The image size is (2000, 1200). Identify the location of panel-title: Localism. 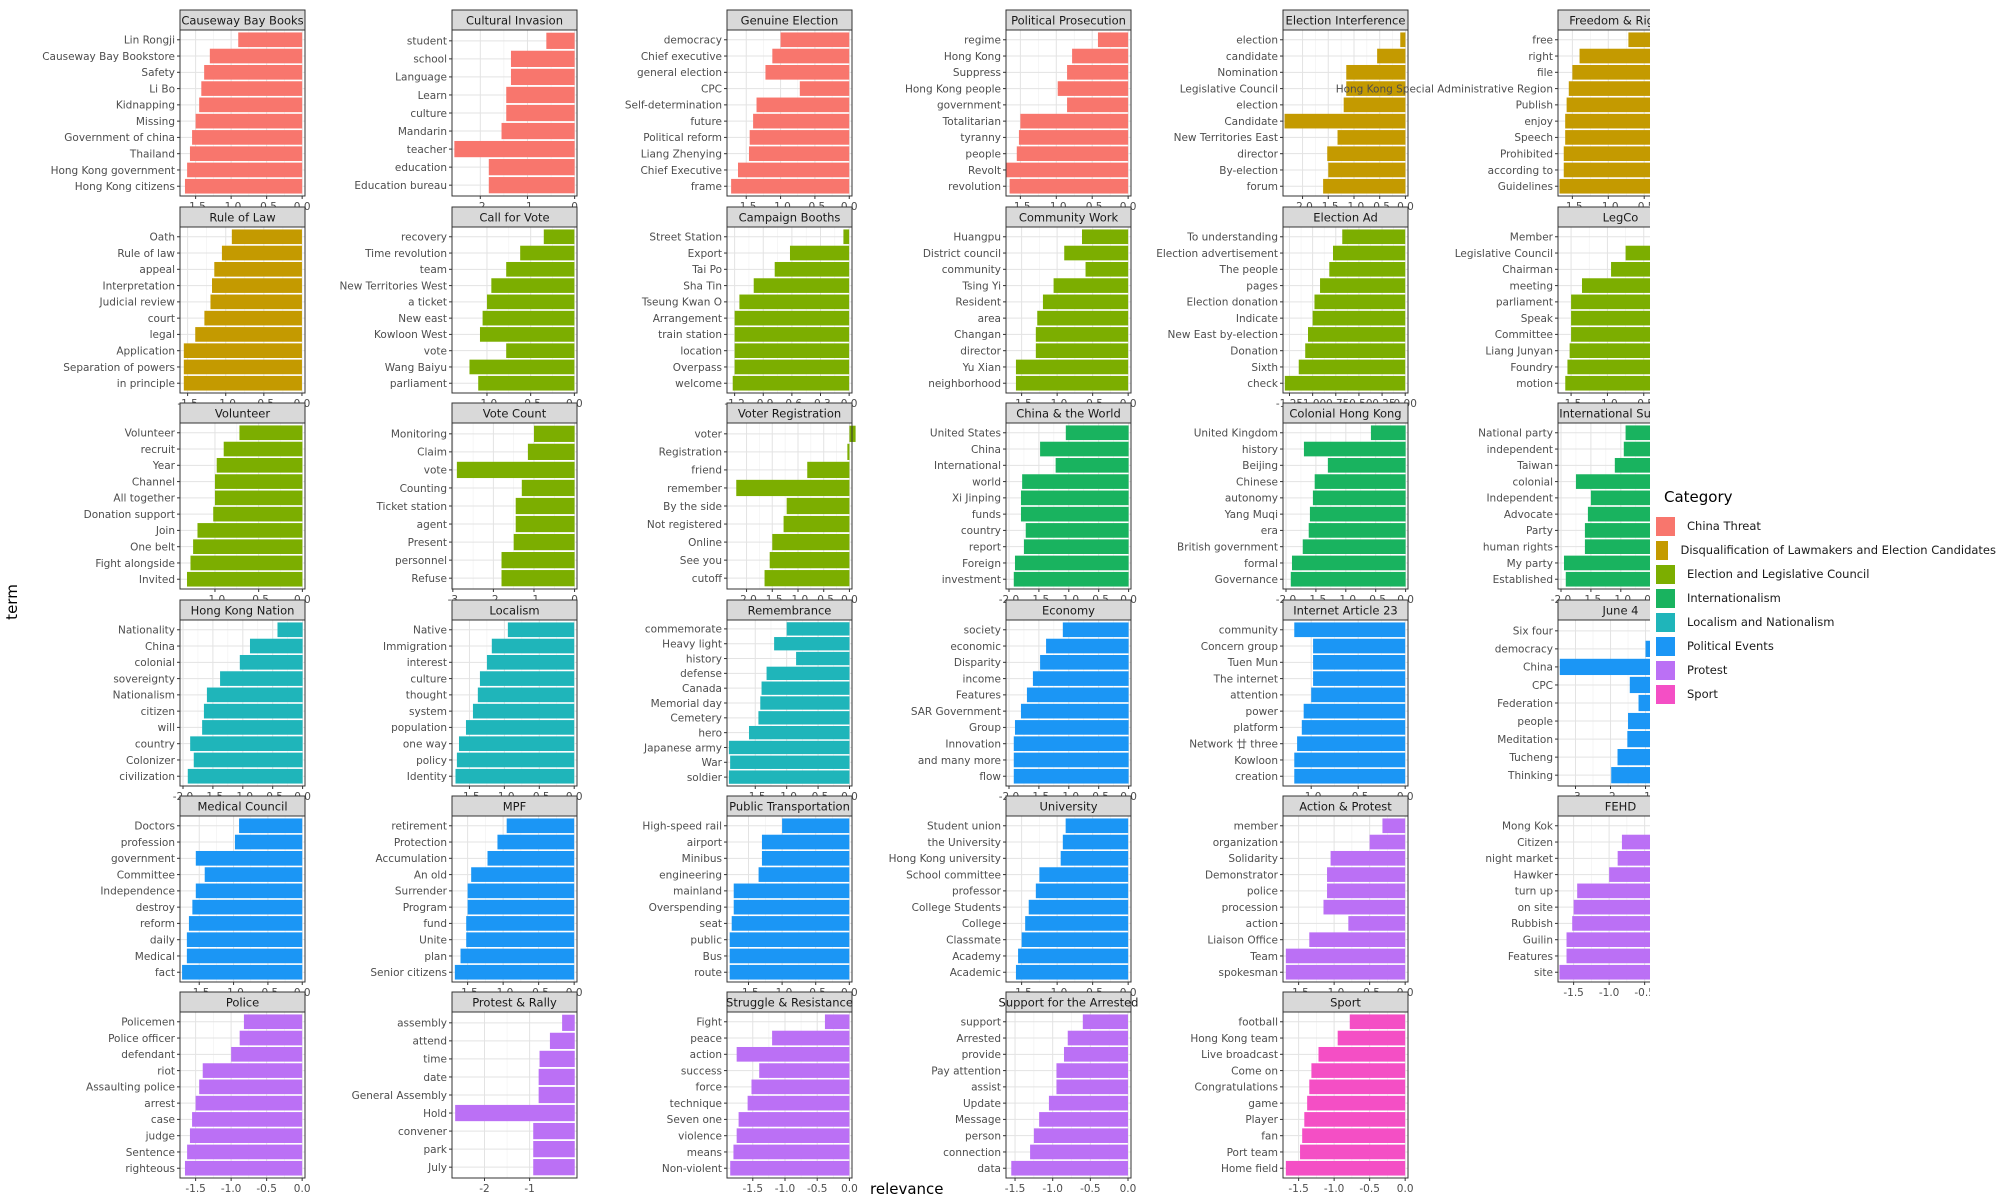
(514, 611).